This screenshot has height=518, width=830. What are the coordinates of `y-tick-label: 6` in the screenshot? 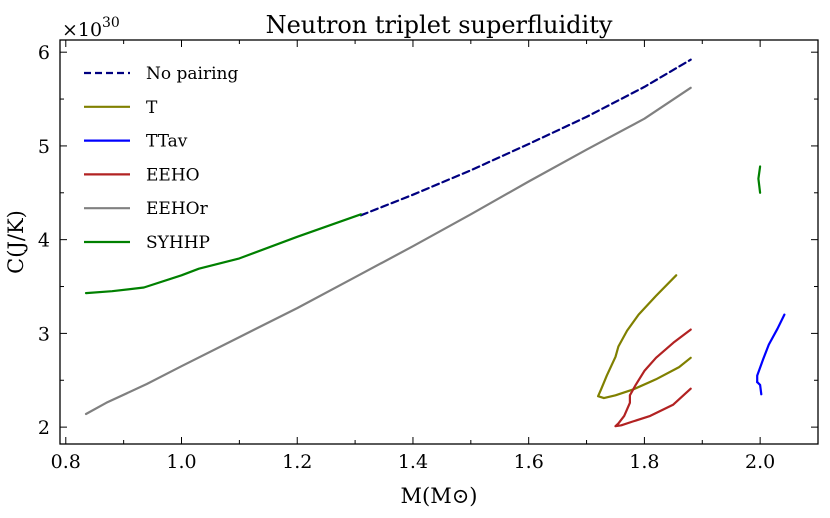 It's located at (44, 53).